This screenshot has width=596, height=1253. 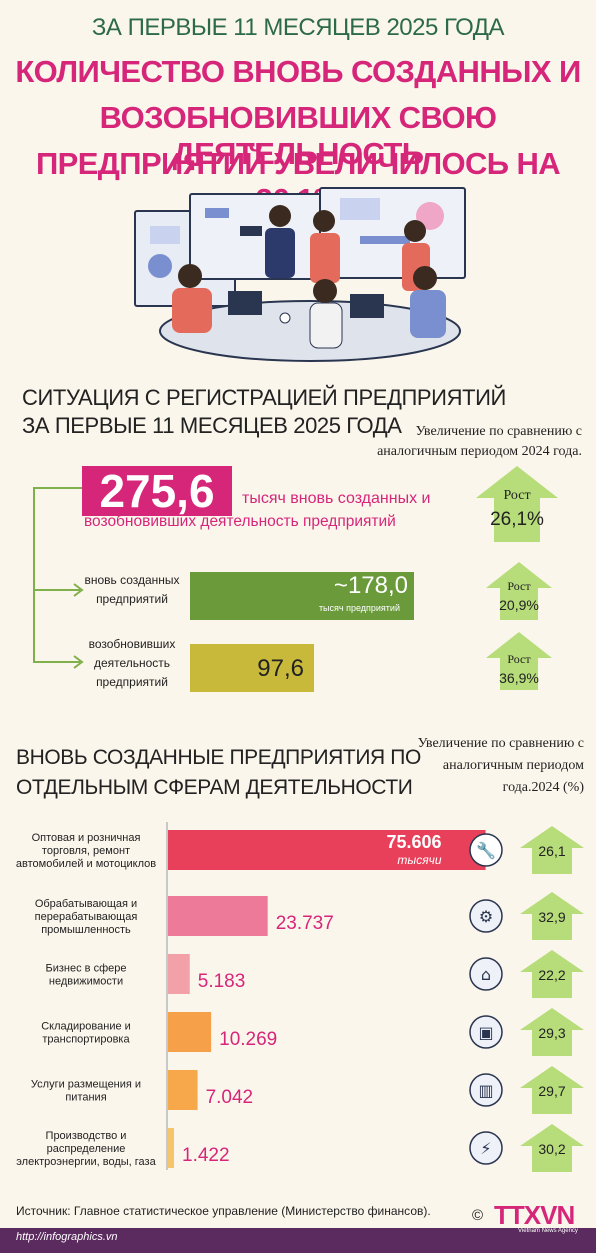 I want to click on sector-growth-value-2: 22,2, so click(x=551, y=975).